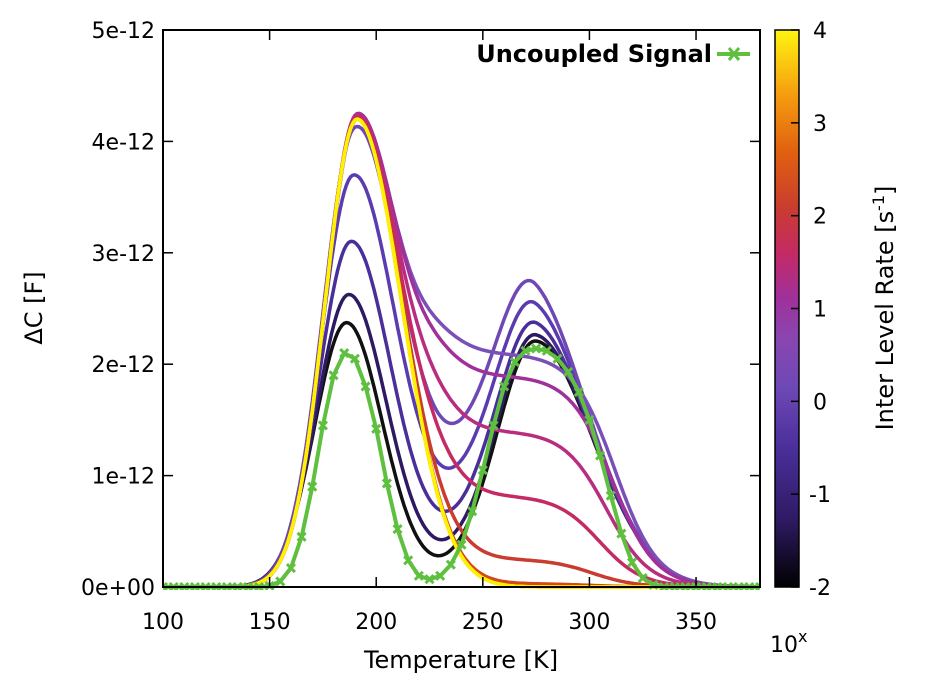 This screenshot has height=695, width=943. What do you see at coordinates (589, 622) in the screenshot?
I see `x-tick-label: 300` at bounding box center [589, 622].